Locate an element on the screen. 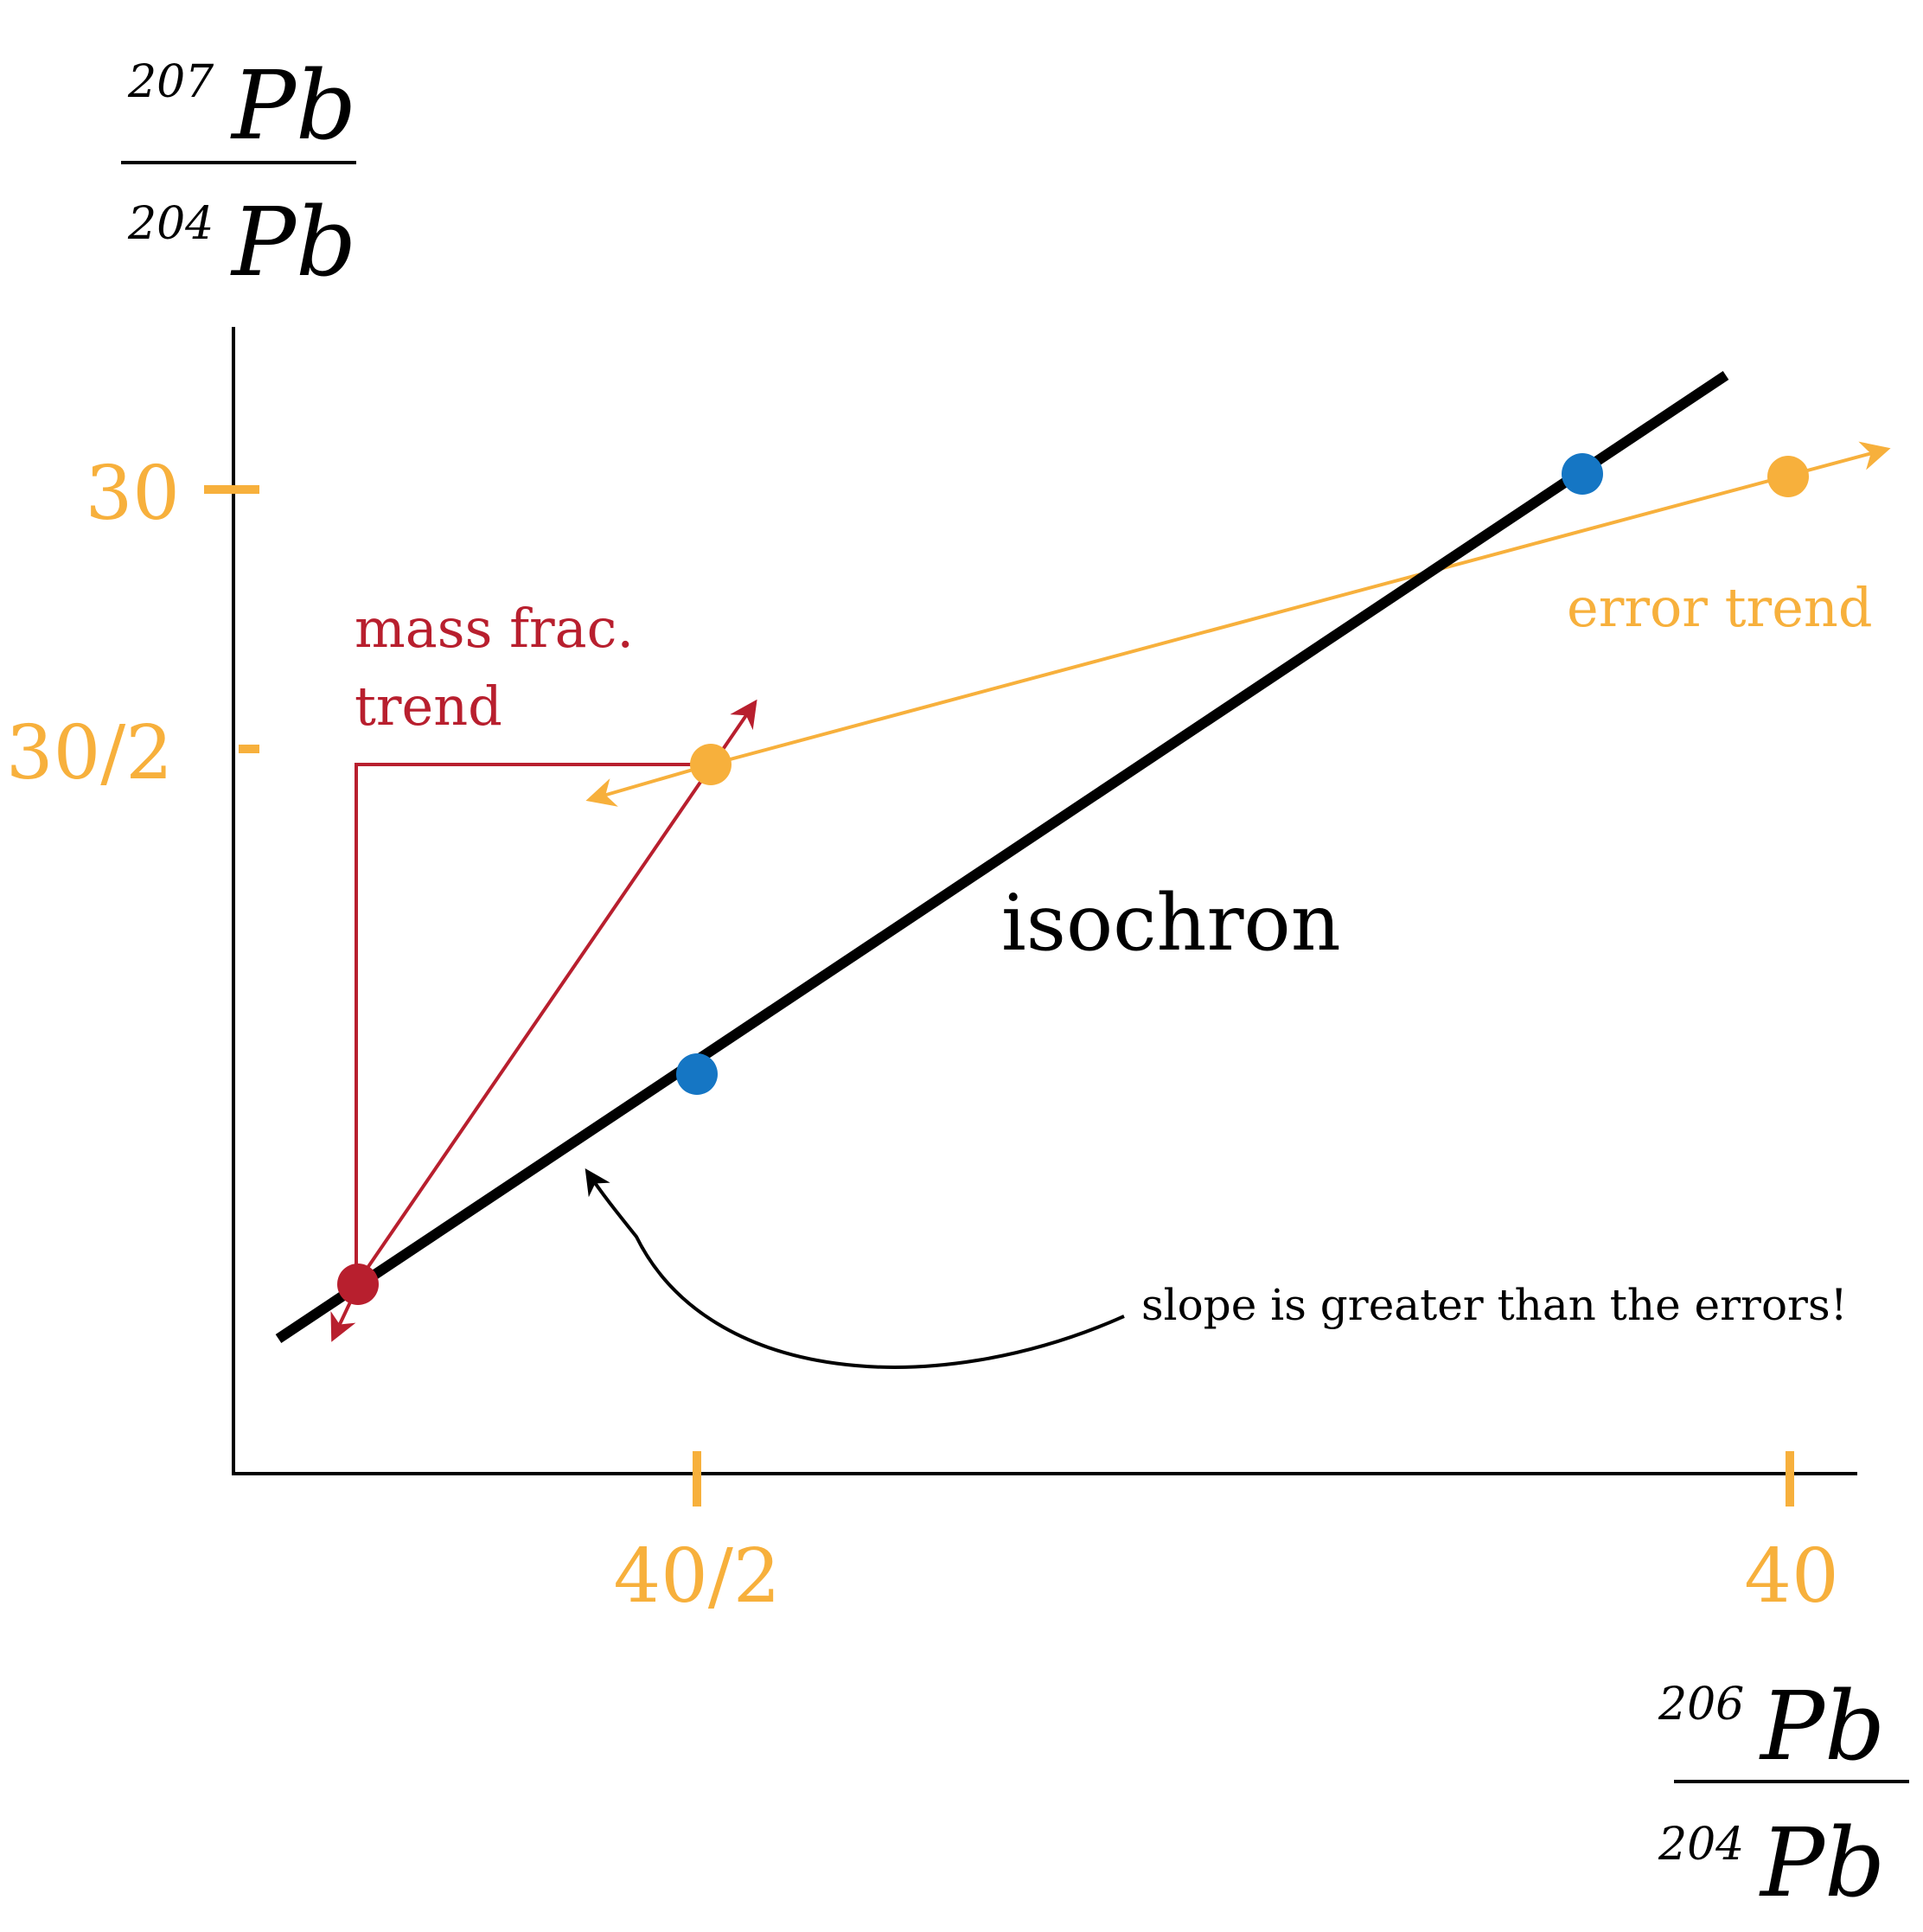  y-axis-label: 207 Pb 204 Pb is located at coordinates (238, 173).